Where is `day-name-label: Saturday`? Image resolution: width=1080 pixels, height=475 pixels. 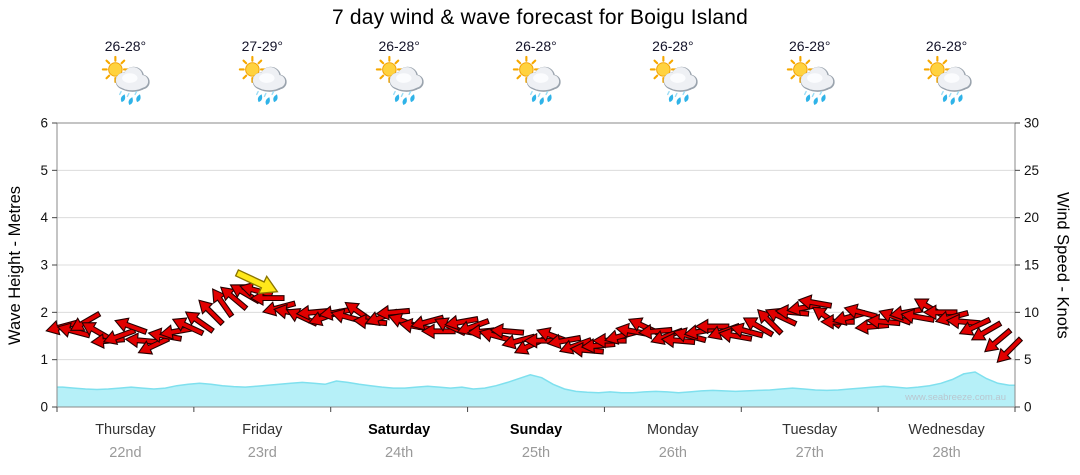
day-name-label: Saturday is located at coordinates (399, 430).